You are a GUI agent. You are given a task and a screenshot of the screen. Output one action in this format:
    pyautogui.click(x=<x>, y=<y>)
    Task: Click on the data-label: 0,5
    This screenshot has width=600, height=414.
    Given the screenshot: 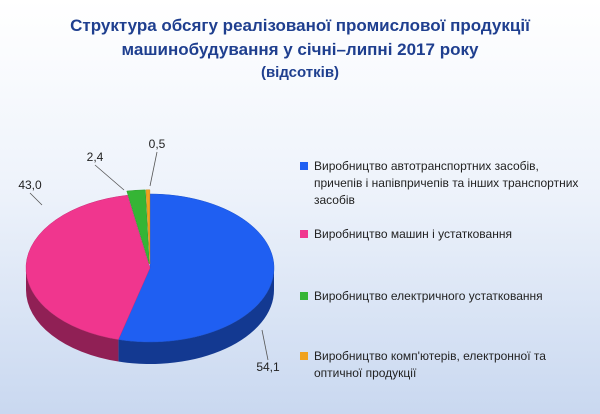 What is the action you would take?
    pyautogui.click(x=157, y=144)
    